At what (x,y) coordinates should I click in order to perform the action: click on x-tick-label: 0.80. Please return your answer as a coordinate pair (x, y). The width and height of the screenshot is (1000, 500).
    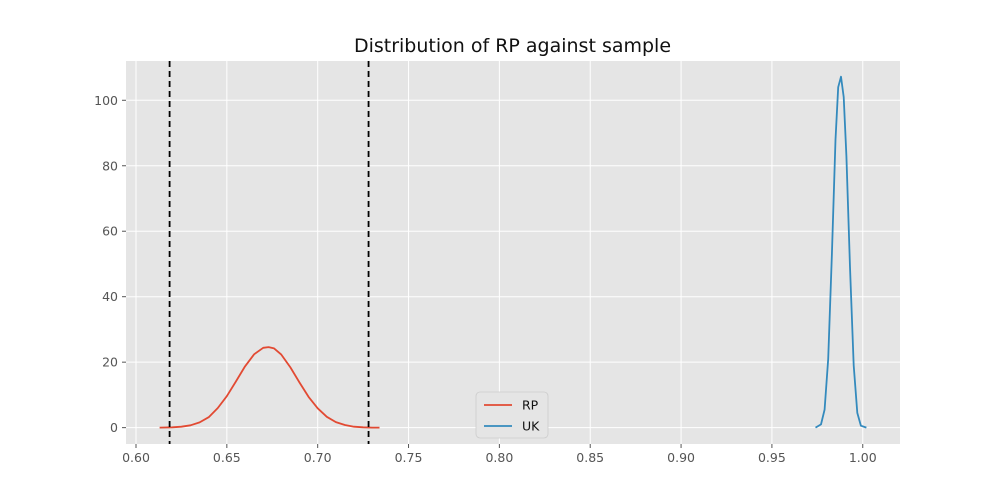
    Looking at the image, I should click on (499, 457).